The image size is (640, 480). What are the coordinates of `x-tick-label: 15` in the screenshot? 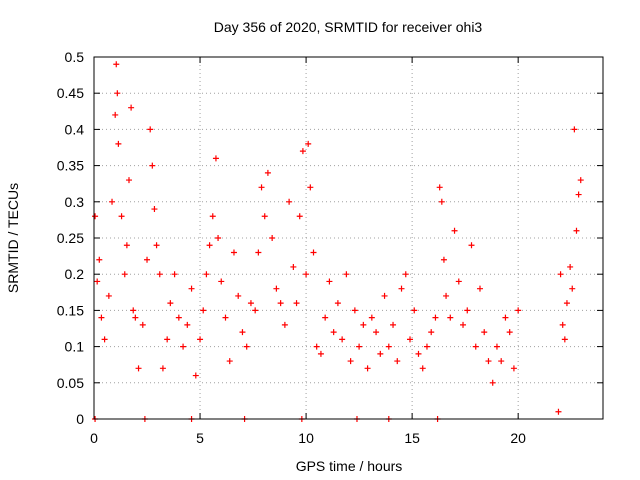 It's located at (412, 438).